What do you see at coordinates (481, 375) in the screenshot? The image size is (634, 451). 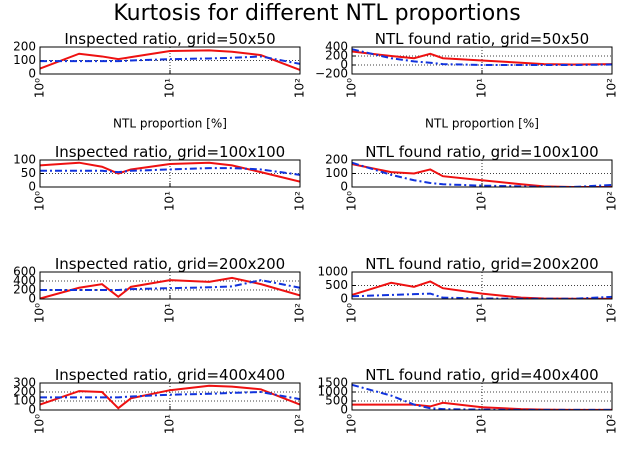 I see `subplot-title: NTL found ratio, grid=400x400` at bounding box center [481, 375].